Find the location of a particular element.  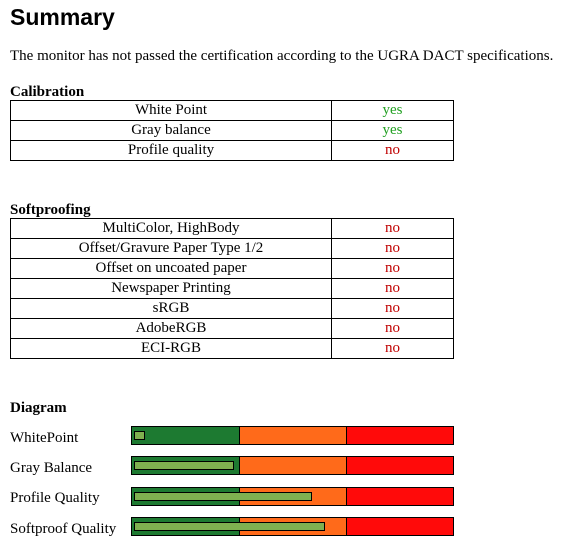

calibration-heading: Calibration is located at coordinates (47, 92).